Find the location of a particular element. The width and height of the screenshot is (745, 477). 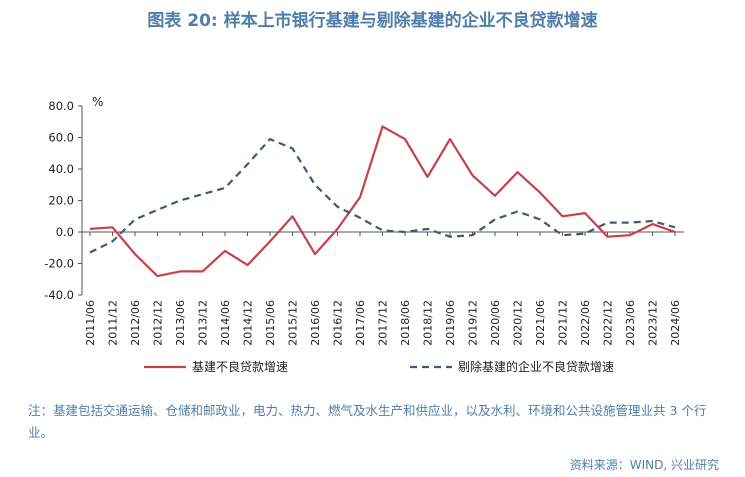

chart-legend: 基建不良贷款增速 剔除基建的企业不良贷款增速 is located at coordinates (379, 366).